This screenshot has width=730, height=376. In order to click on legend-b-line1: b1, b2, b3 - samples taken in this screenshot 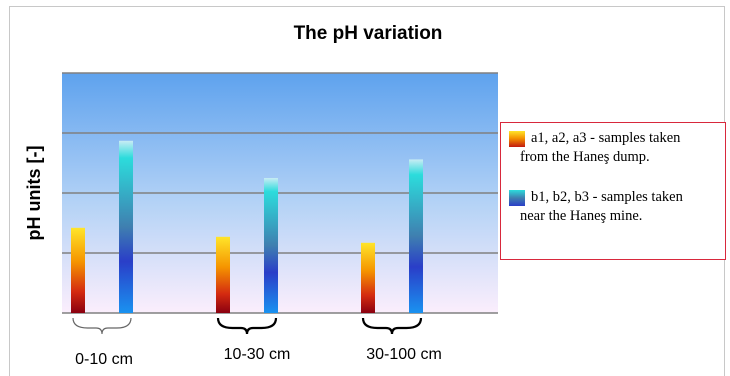, I will do `click(607, 197)`.